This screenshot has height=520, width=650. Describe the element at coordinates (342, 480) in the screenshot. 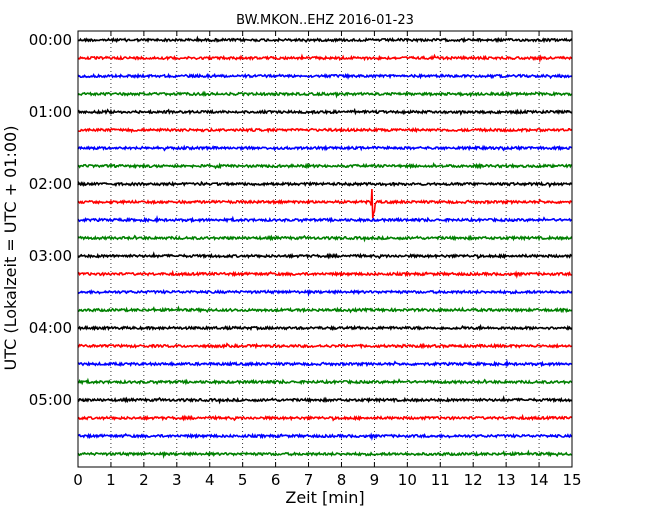

I see `x-tick-label: 8` at that location.